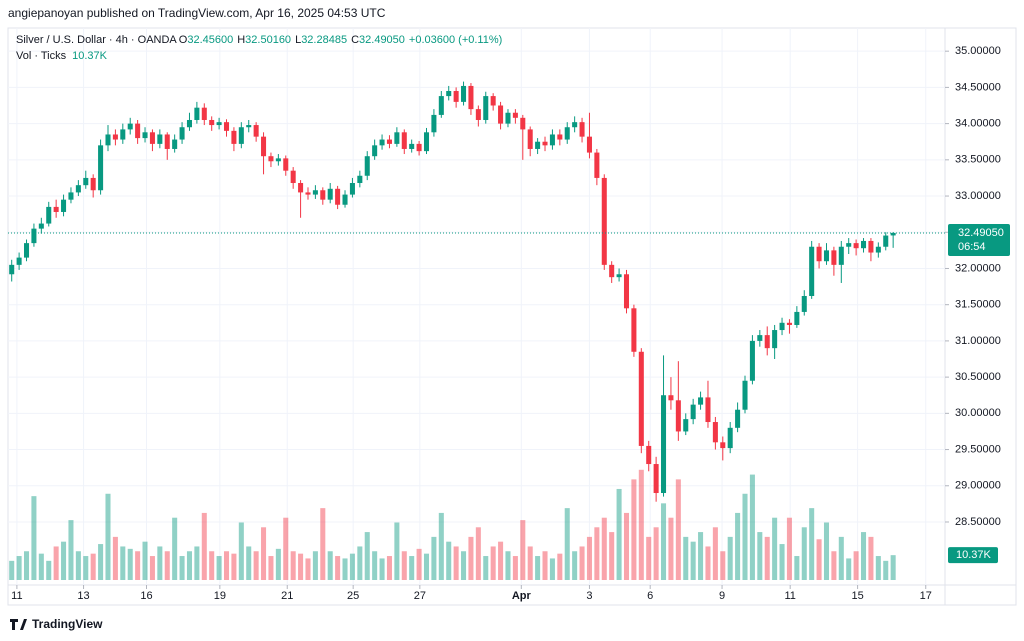 This screenshot has width=1024, height=641. Describe the element at coordinates (287, 596) in the screenshot. I see `x-tick-label: 21` at that location.